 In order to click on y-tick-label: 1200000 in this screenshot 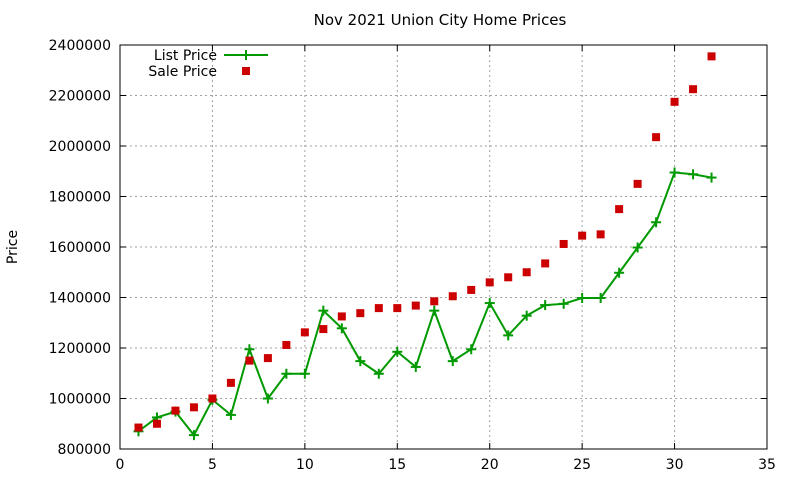, I will do `click(80, 349)`.